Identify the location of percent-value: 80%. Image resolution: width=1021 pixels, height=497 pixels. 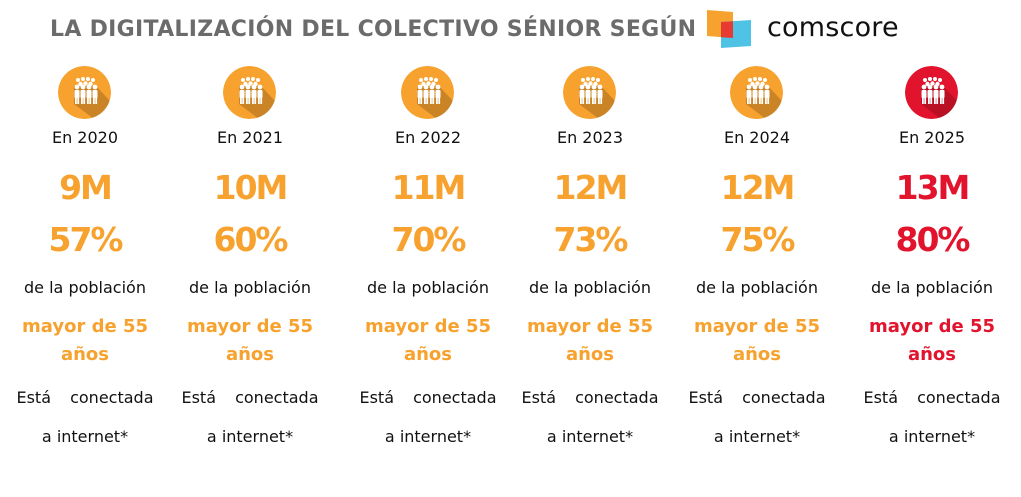
(933, 239).